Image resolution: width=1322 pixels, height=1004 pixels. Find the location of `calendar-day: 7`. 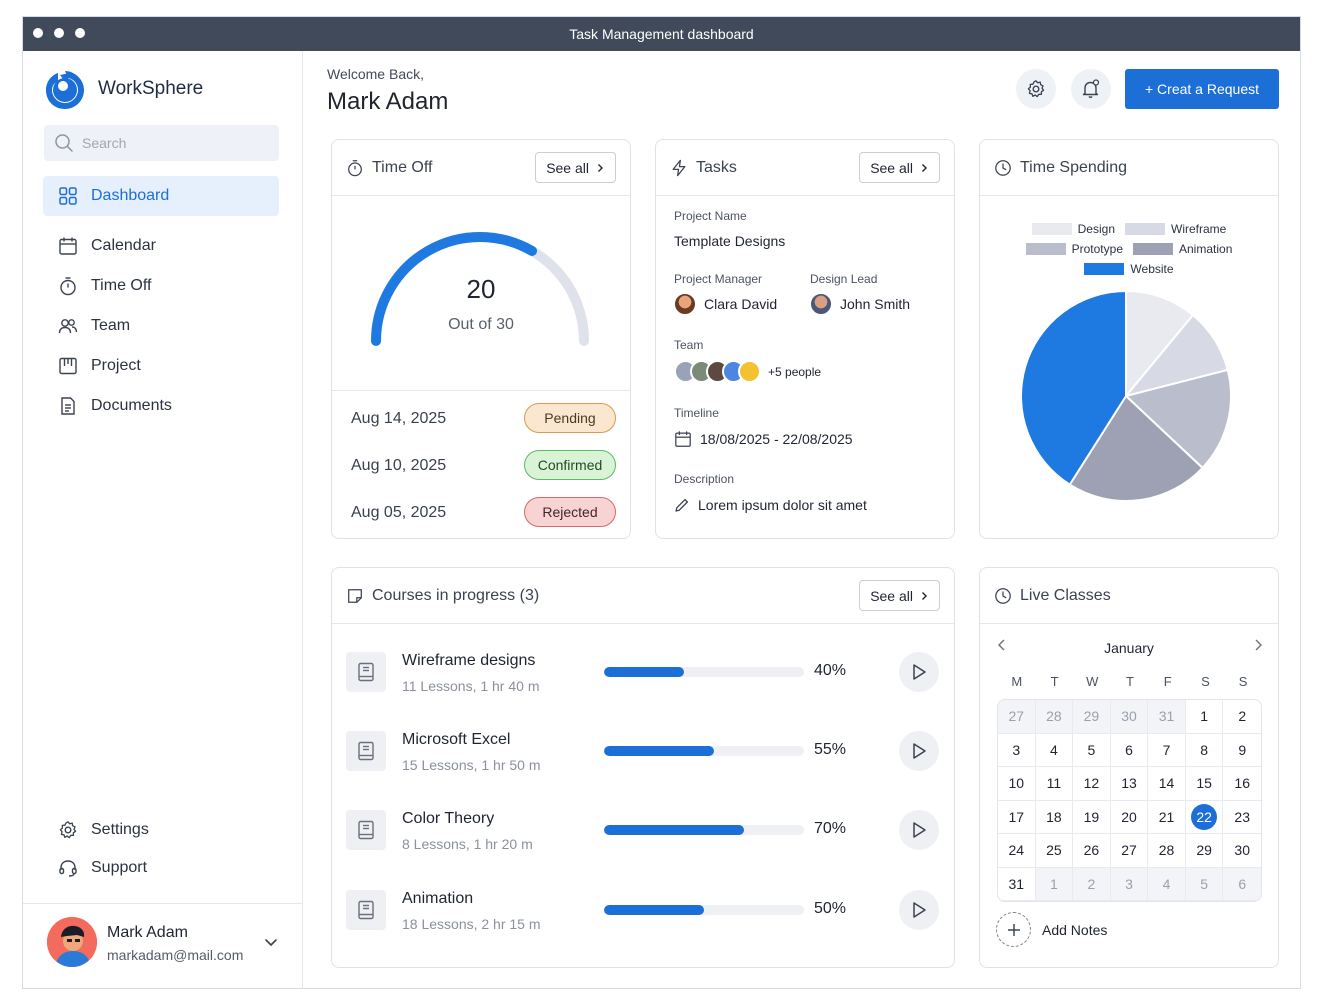

calendar-day: 7 is located at coordinates (1167, 750).